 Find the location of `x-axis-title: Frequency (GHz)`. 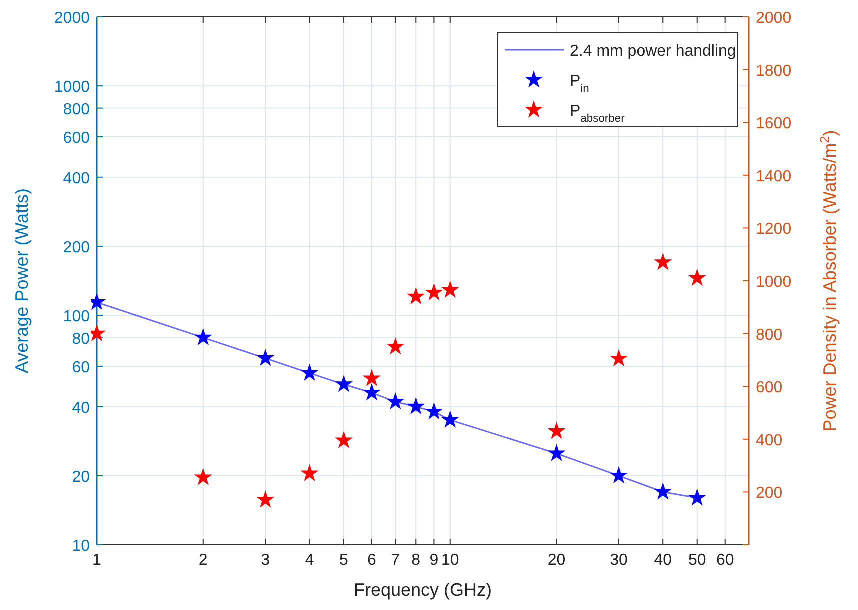

x-axis-title: Frequency (GHz) is located at coordinates (423, 590).